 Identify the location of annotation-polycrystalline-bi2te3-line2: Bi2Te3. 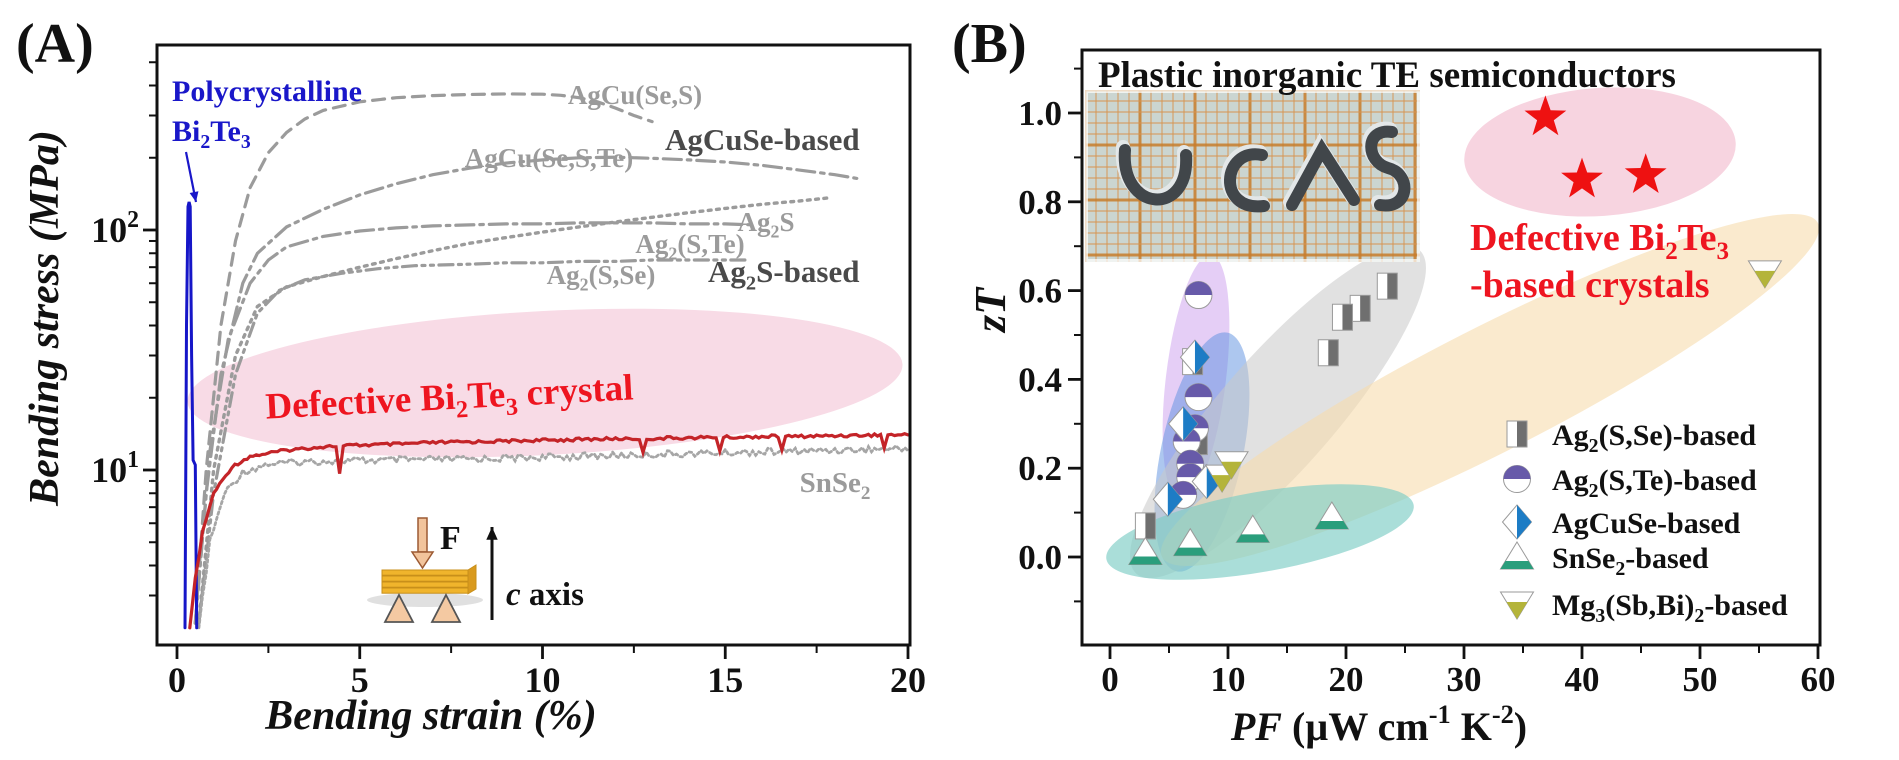
(211, 134).